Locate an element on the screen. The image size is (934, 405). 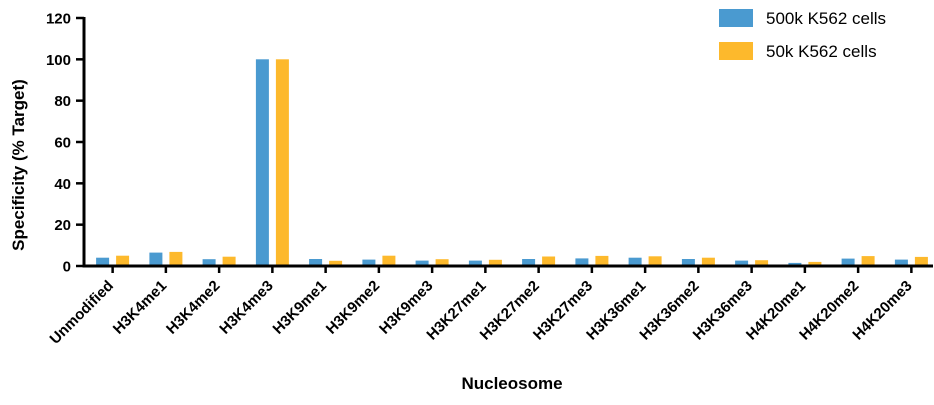
legend-label-1: 500k K562 cells is located at coordinates (826, 18).